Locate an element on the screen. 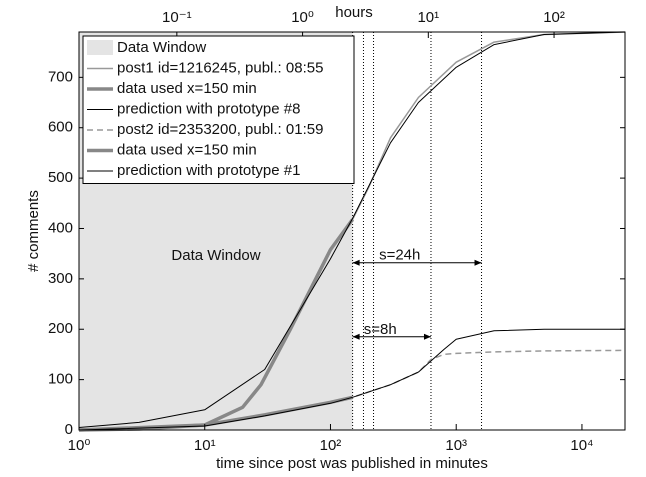 The height and width of the screenshot is (477, 646). annotation: s=8h is located at coordinates (380, 329).